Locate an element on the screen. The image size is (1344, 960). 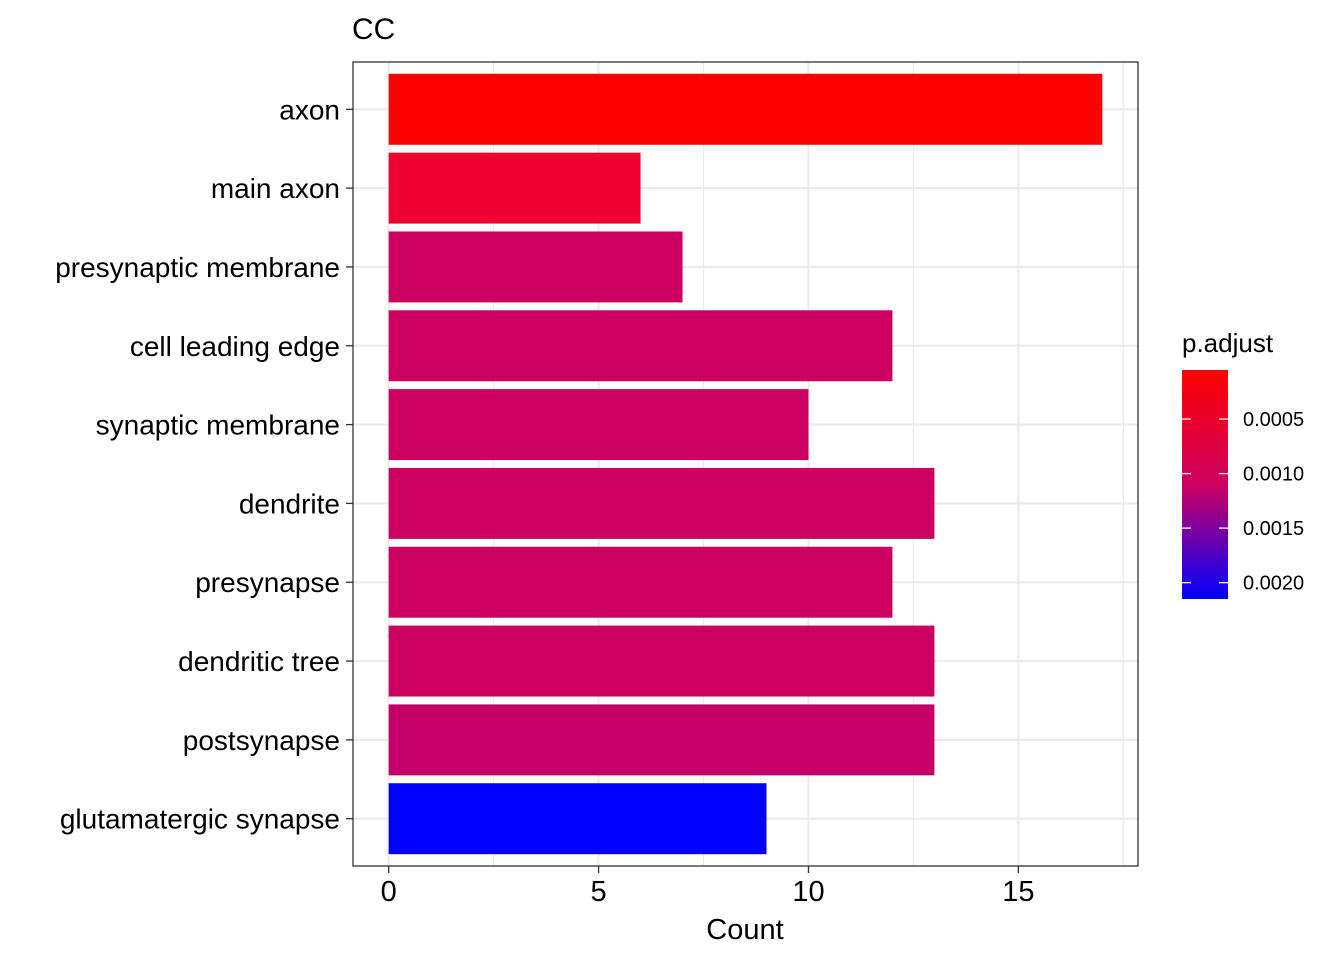
x-tick-label: 10 is located at coordinates (808, 892).